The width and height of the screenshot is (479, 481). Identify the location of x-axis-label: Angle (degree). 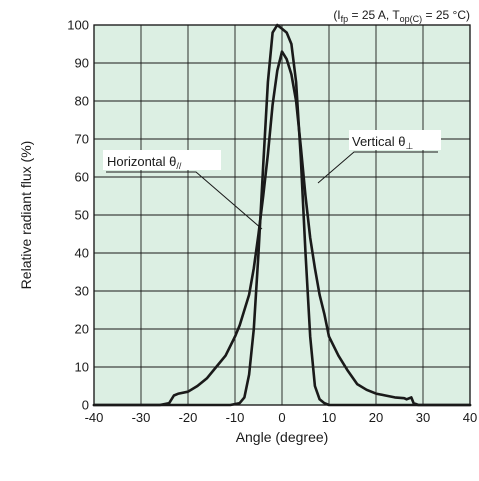
(282, 437).